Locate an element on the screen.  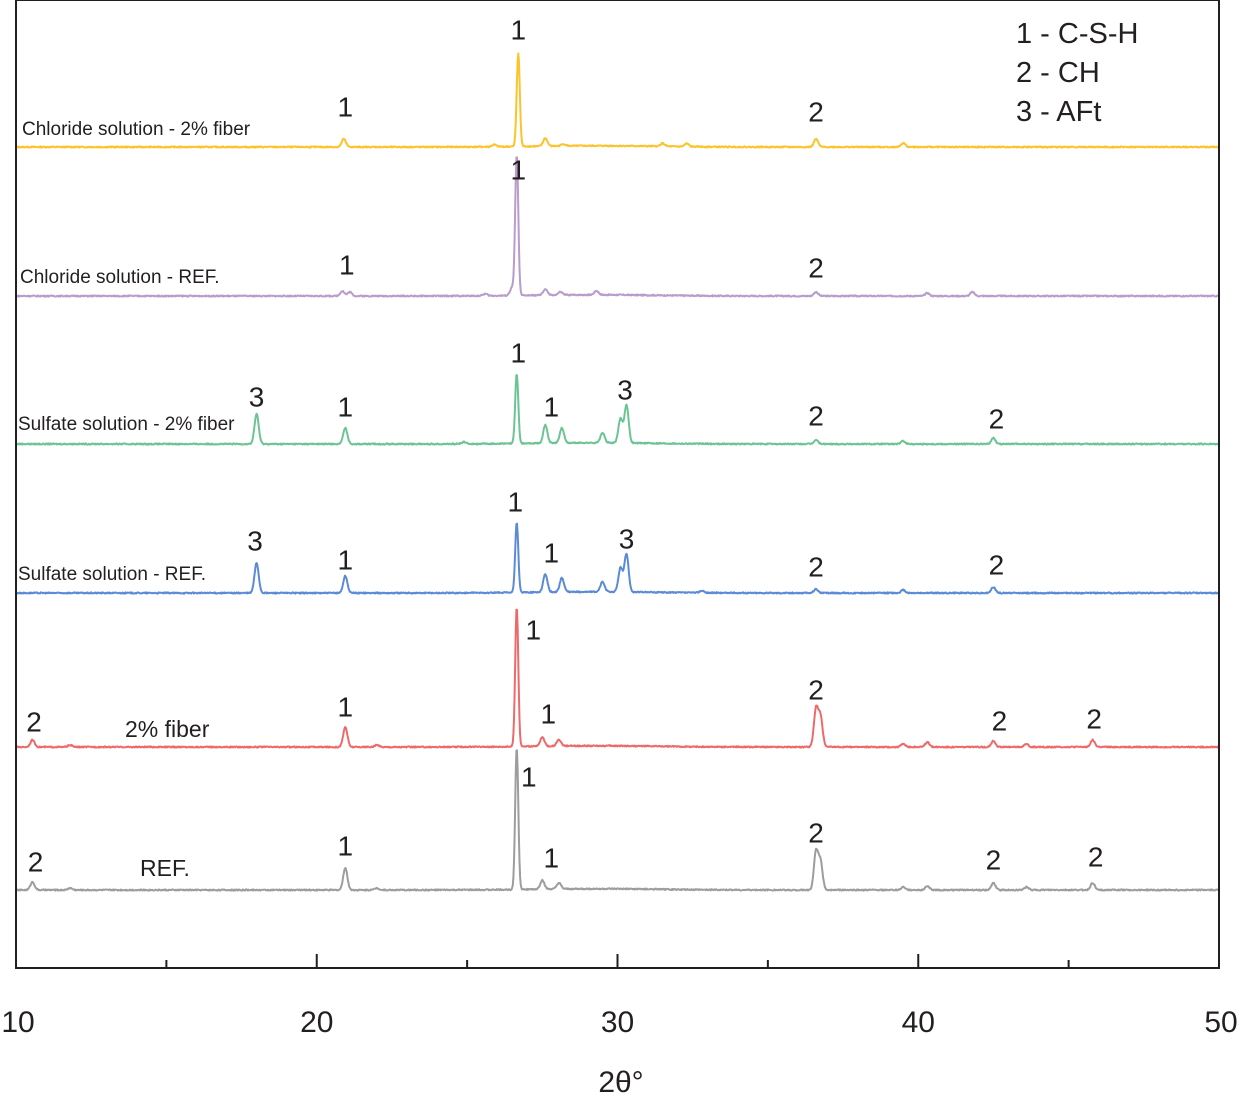
x-tick-label: 20 is located at coordinates (316, 1022).